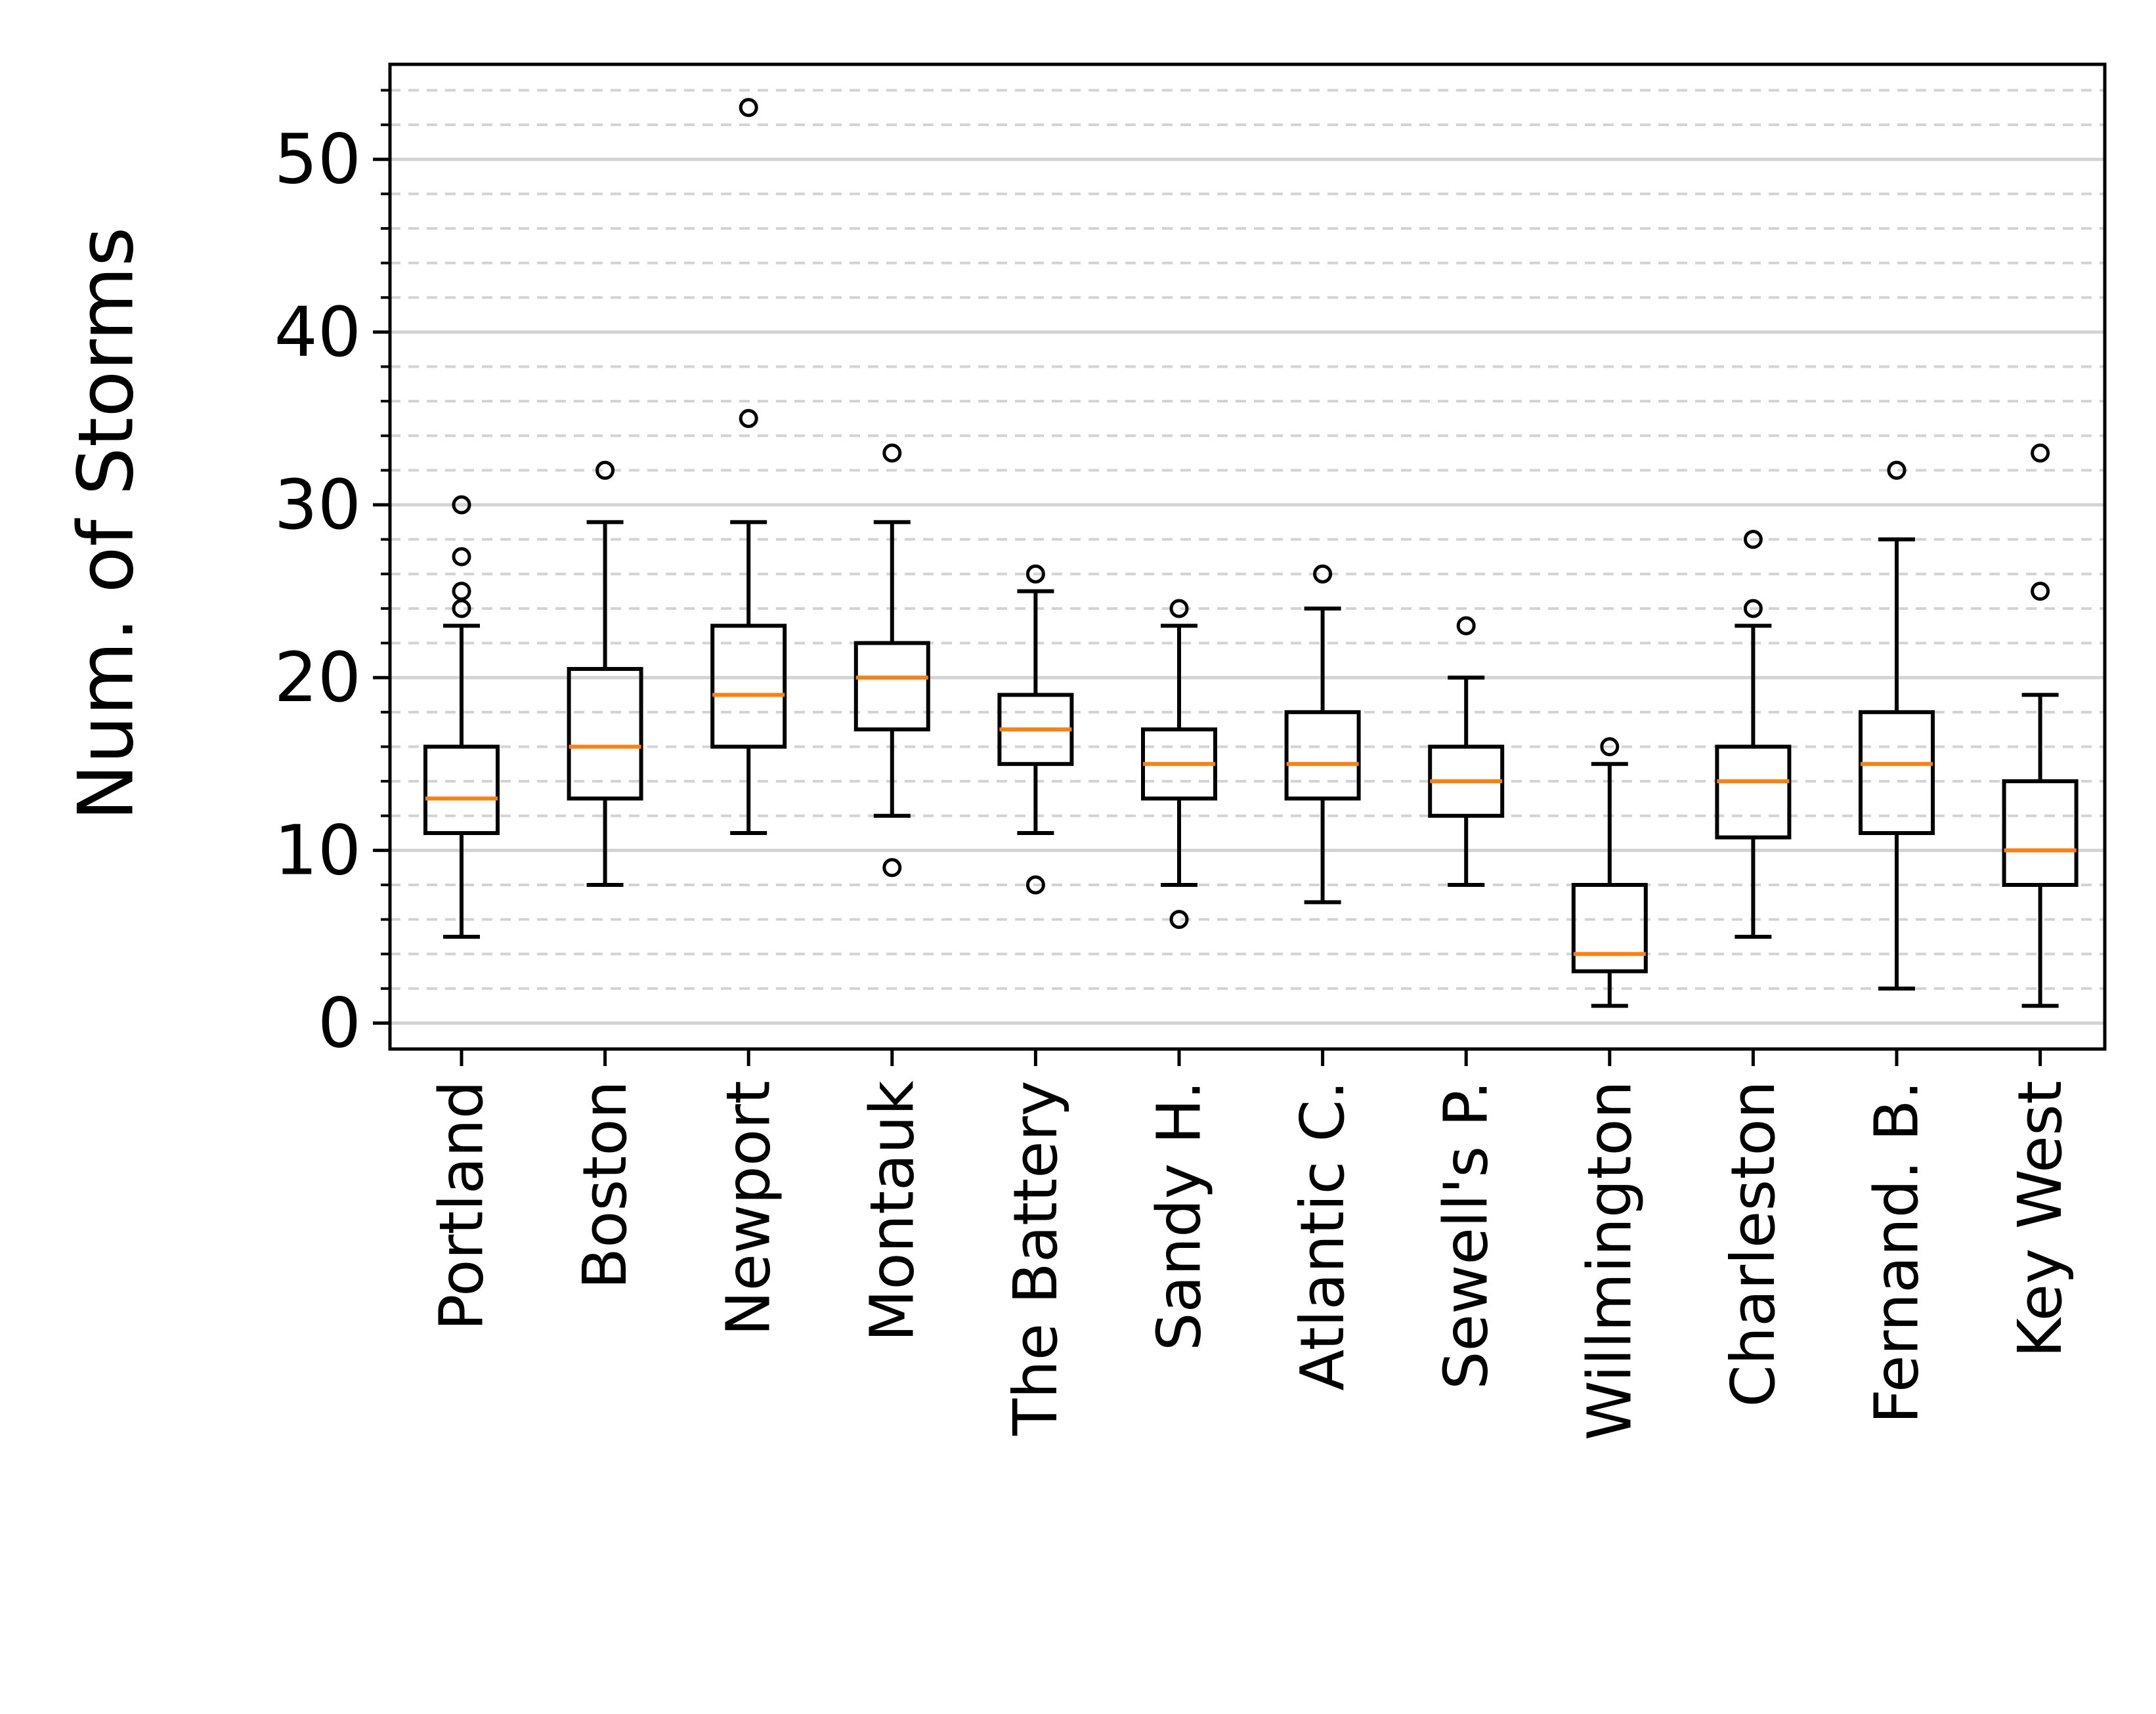 This screenshot has height=1714, width=2156. I want to click on y-tick-label: 30, so click(317, 505).